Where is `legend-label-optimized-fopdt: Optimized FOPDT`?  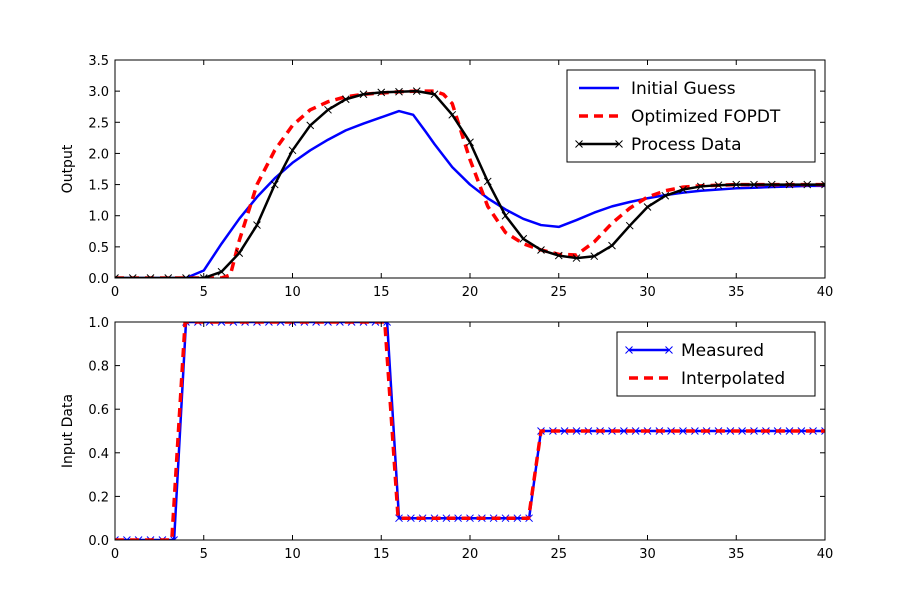 legend-label-optimized-fopdt: Optimized FOPDT is located at coordinates (706, 117).